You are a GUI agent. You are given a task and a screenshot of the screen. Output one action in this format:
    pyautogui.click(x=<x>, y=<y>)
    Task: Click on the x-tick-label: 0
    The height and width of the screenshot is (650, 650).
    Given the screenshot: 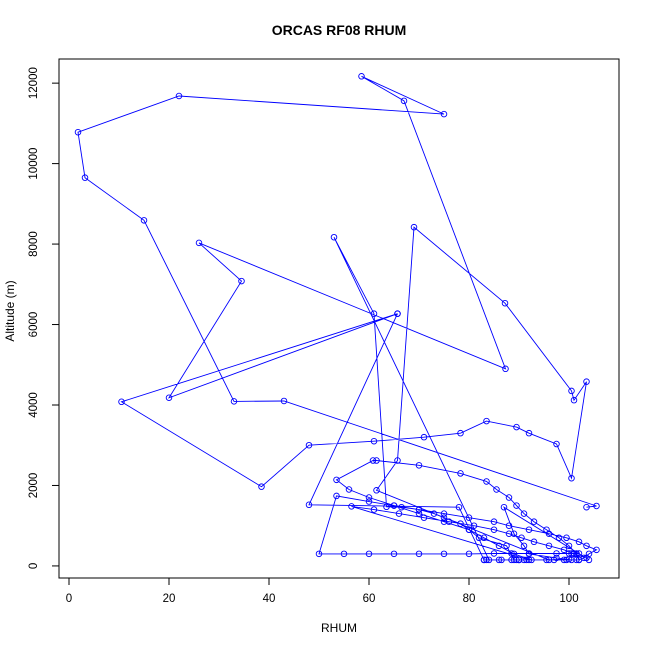 What is the action you would take?
    pyautogui.click(x=69, y=599)
    